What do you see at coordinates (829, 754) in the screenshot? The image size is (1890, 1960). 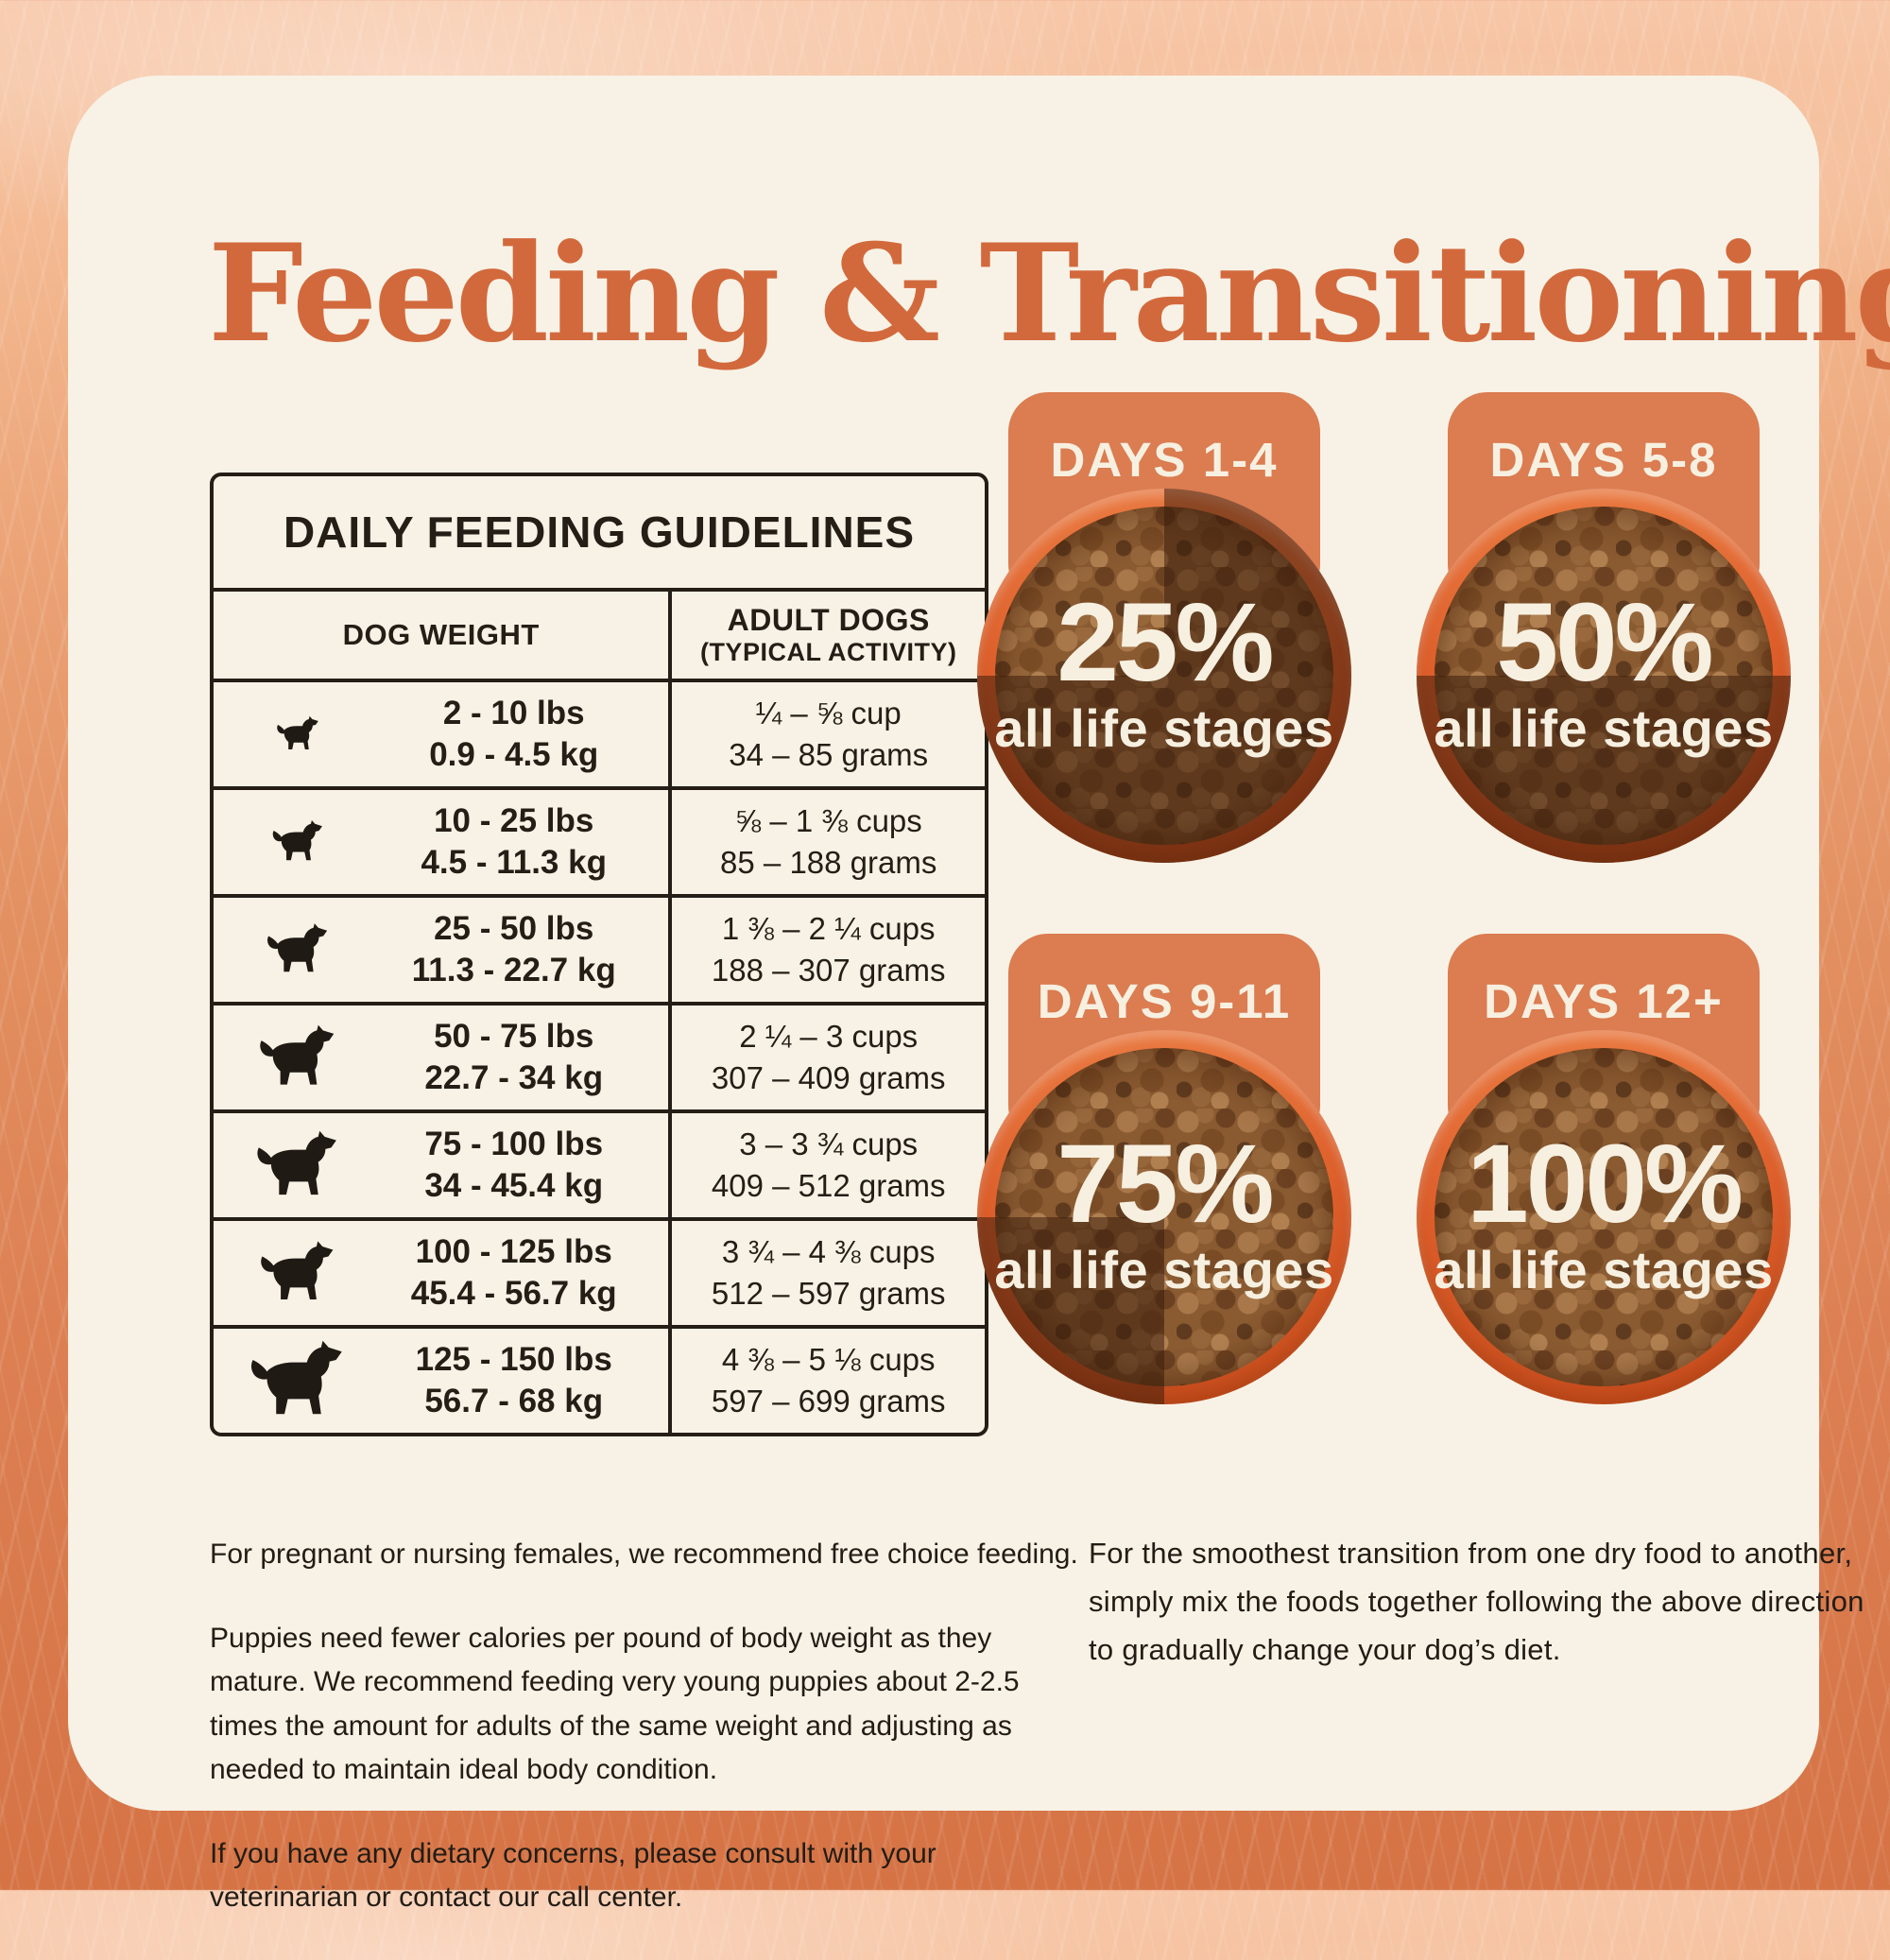 I see `amount-grams: 34 – 85 grams` at bounding box center [829, 754].